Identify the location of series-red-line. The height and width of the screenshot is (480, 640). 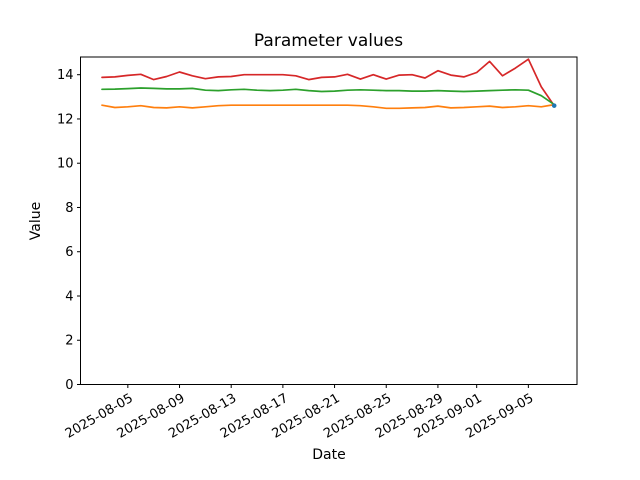
(328, 82).